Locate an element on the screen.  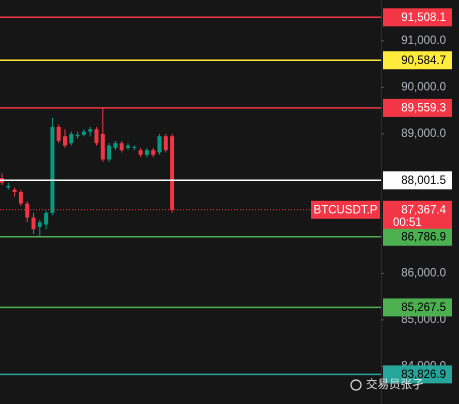
y-tick-label: 86,000.0 is located at coordinates (423, 273).